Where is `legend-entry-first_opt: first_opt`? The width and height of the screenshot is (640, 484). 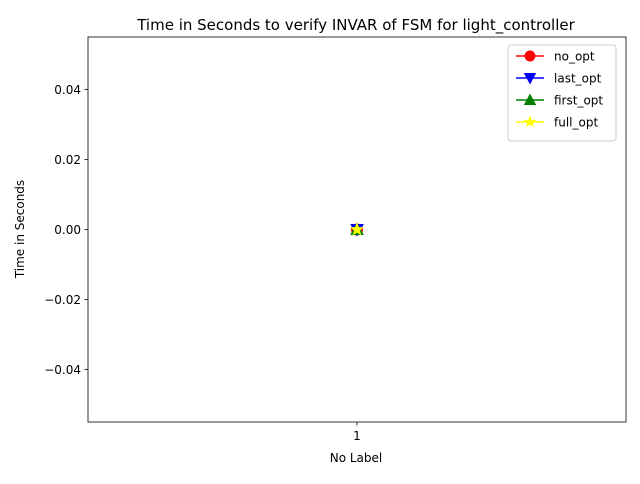 legend-entry-first_opt: first_opt is located at coordinates (559, 101).